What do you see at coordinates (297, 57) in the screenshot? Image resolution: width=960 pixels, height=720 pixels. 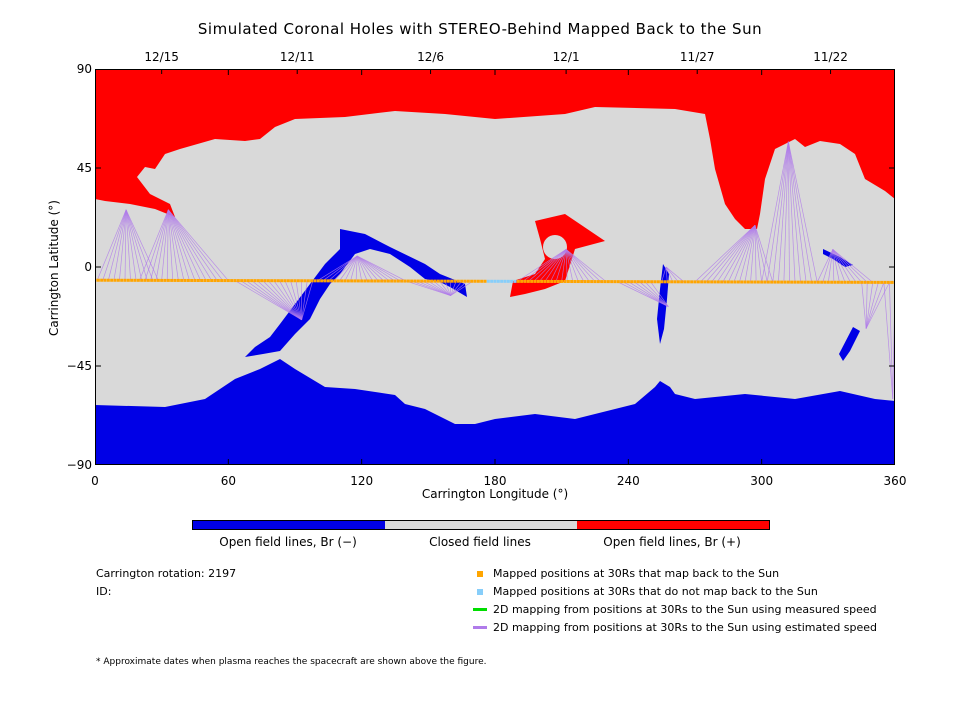 I see `date-tick-label: 12/11` at bounding box center [297, 57].